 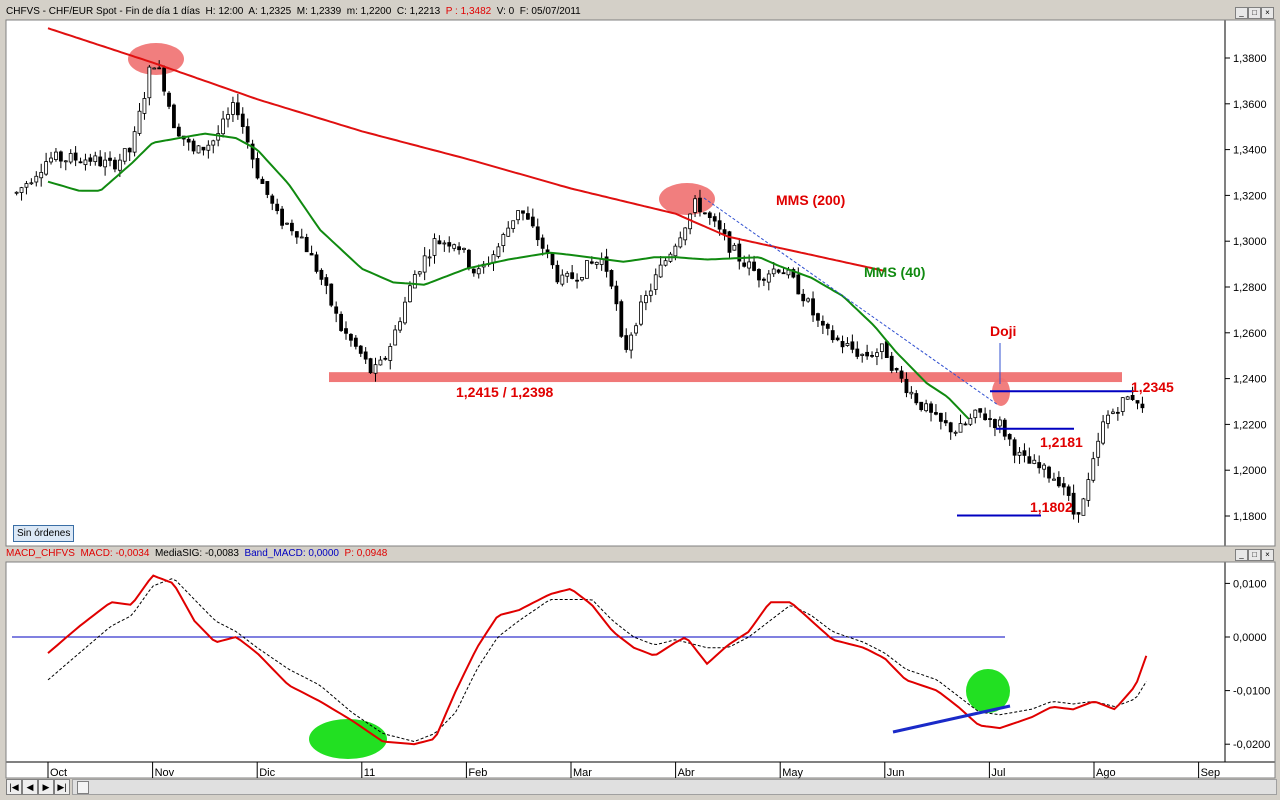 What do you see at coordinates (988, 691) in the screenshot?
I see `macd-jul-highlight` at bounding box center [988, 691].